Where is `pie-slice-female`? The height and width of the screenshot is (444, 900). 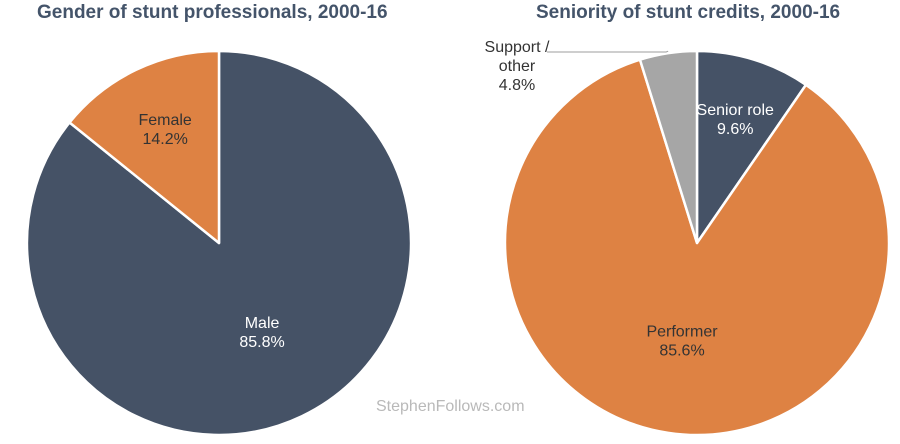 pie-slice-female is located at coordinates (144, 147).